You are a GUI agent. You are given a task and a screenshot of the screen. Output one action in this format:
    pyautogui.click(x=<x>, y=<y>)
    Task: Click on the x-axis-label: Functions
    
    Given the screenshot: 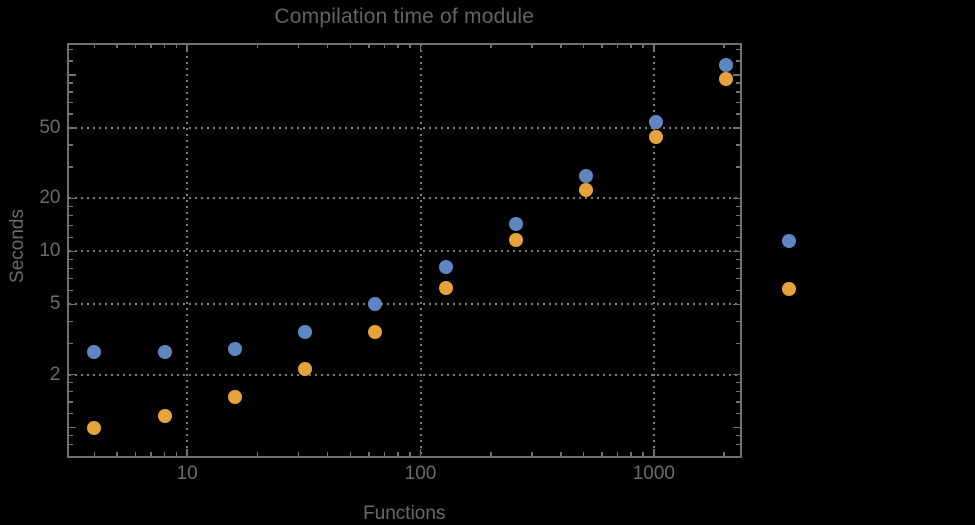 What is the action you would take?
    pyautogui.click(x=404, y=513)
    